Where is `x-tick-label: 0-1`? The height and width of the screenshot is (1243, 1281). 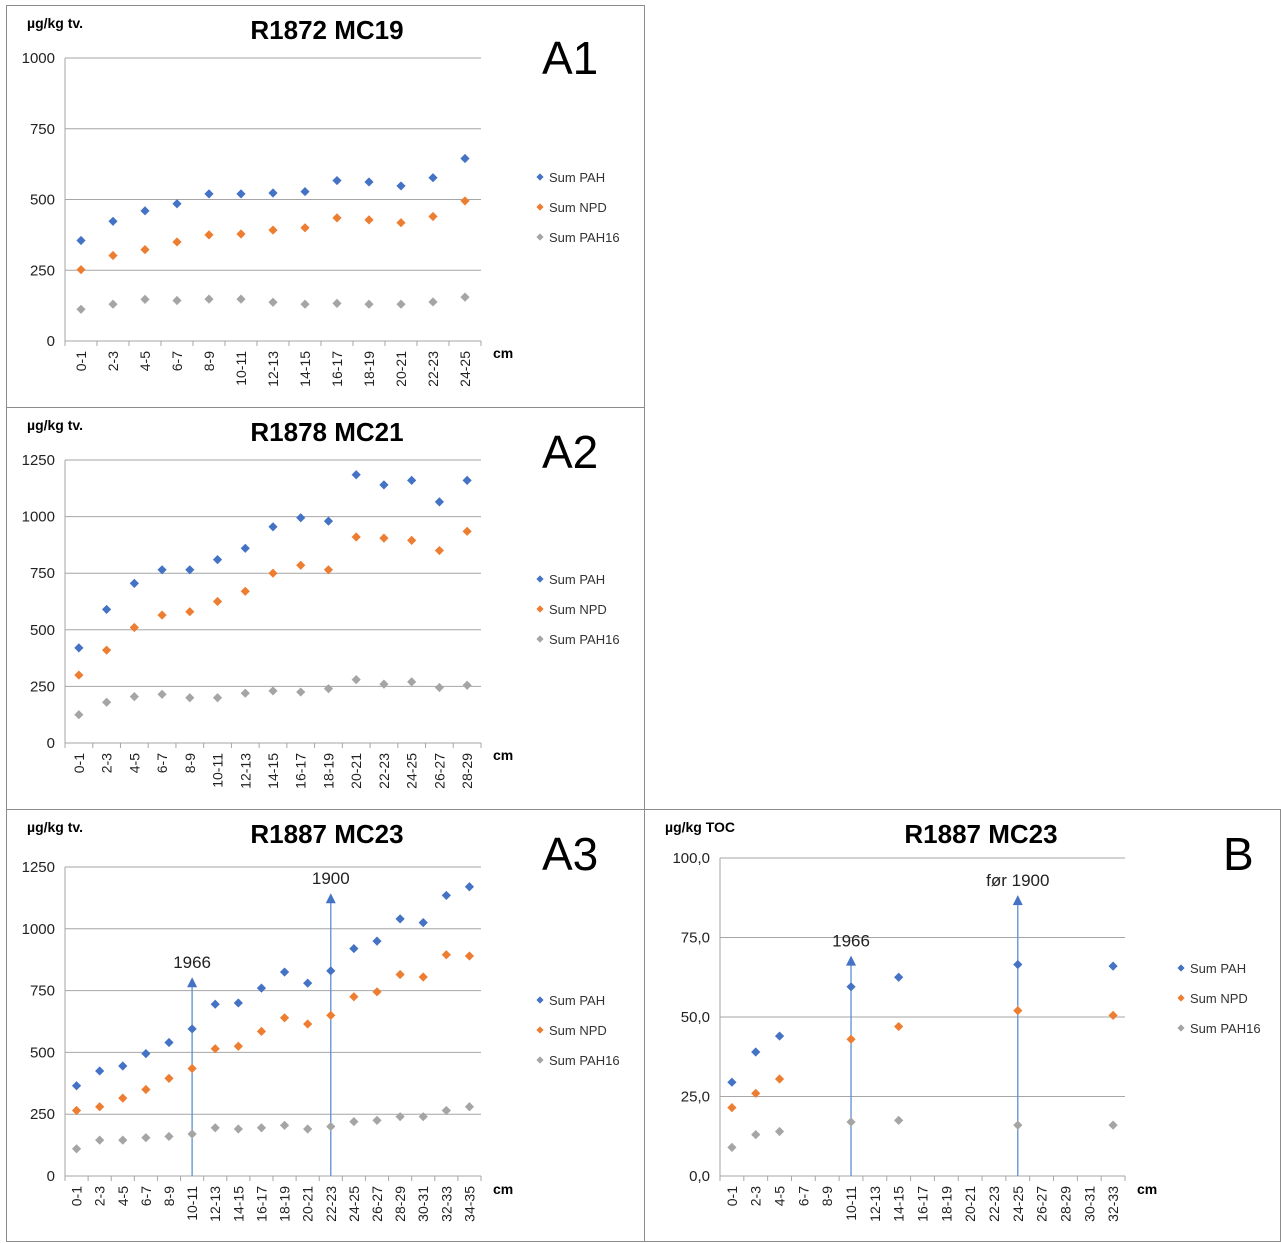
x-tick-label: 0-1 is located at coordinates (81, 361).